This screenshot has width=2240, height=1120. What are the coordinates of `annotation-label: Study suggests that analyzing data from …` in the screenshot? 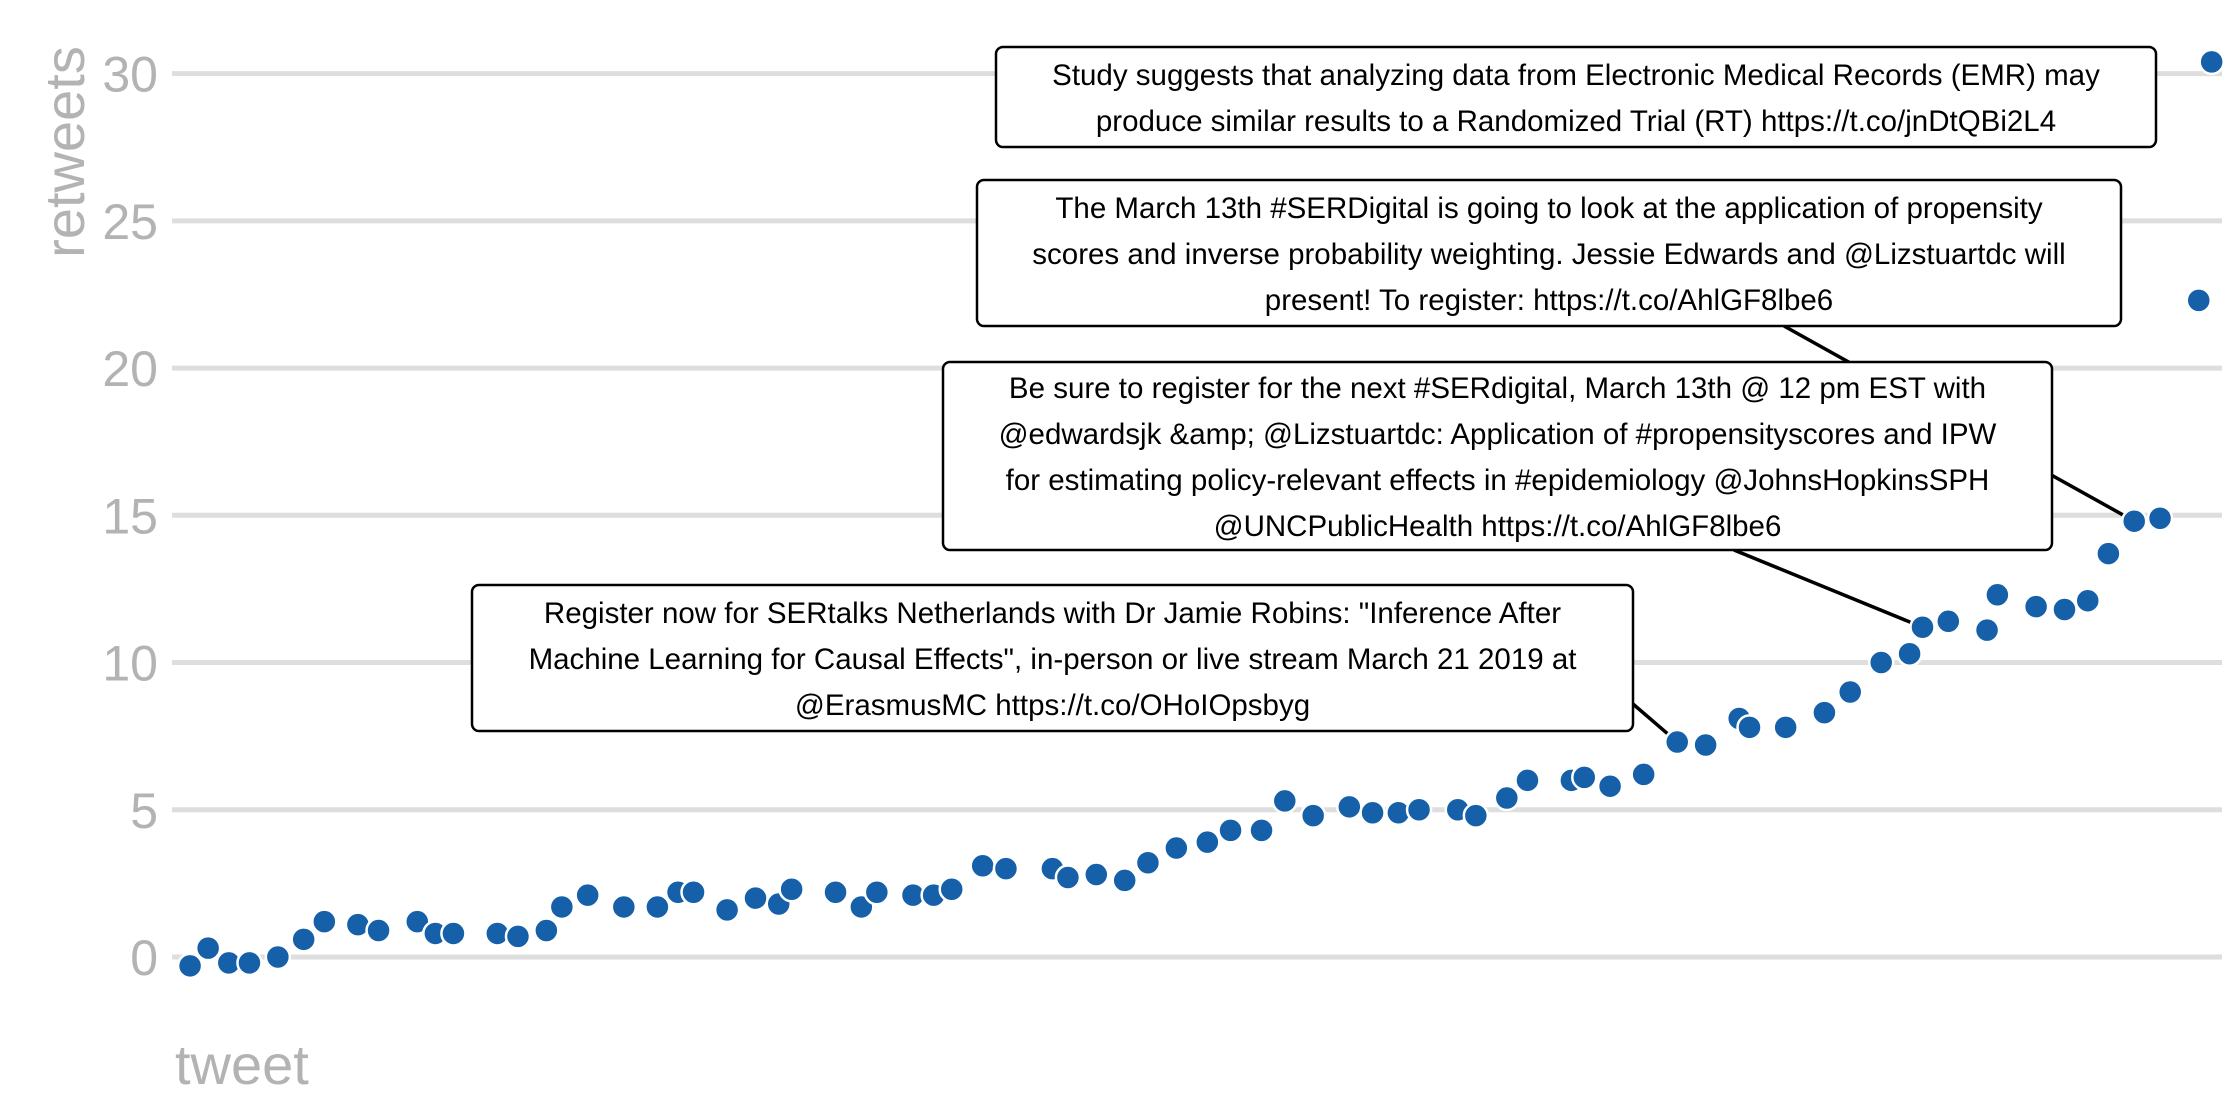 It's located at (1576, 97).